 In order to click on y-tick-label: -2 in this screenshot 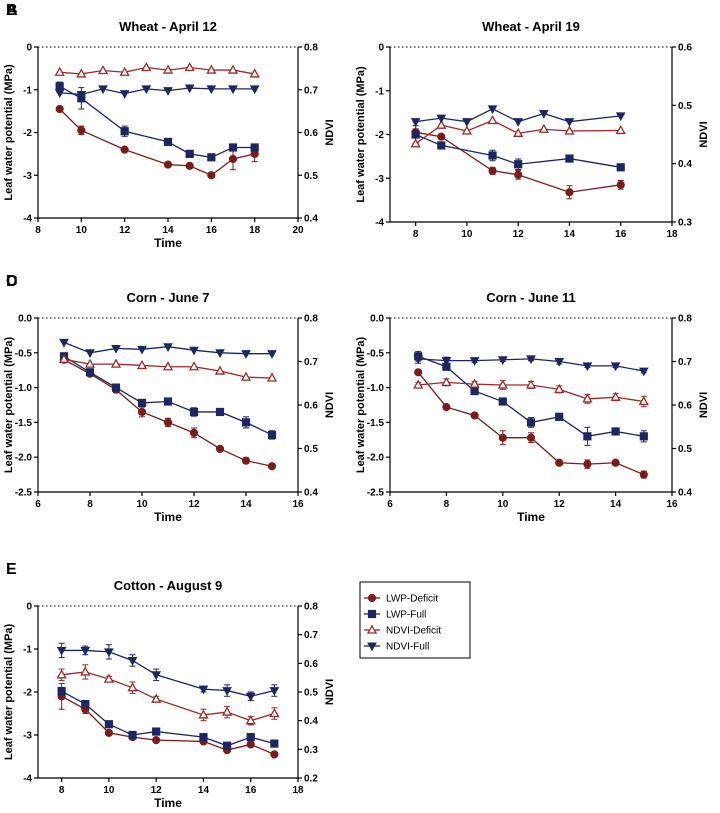, I will do `click(379, 135)`.